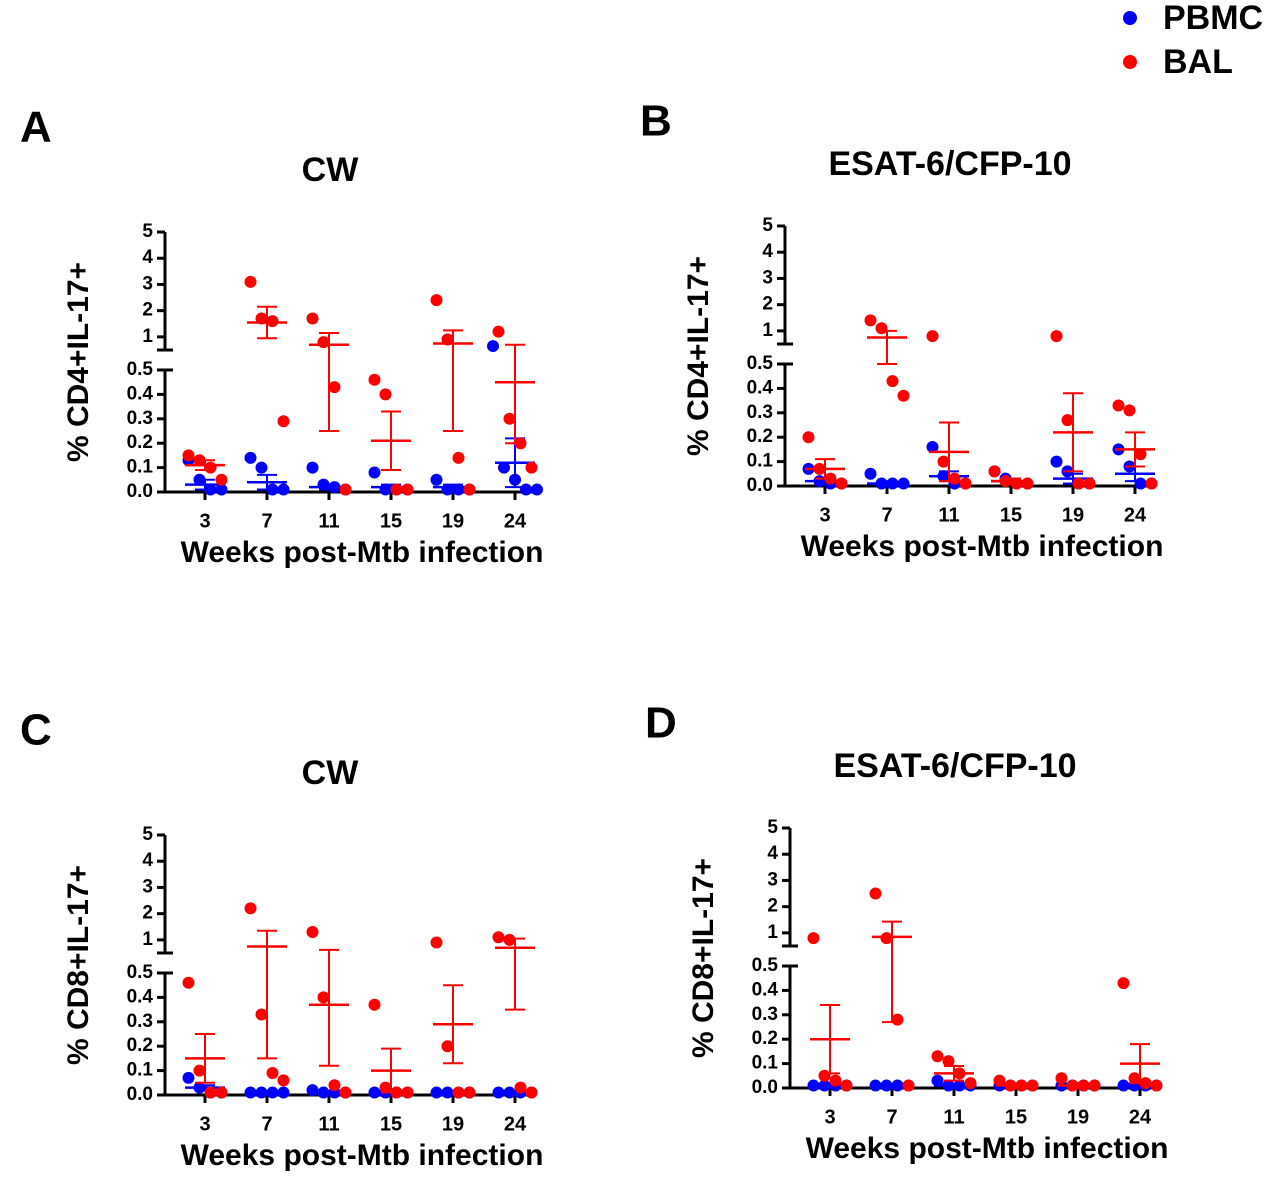 Image resolution: width=1280 pixels, height=1178 pixels. I want to click on chart-title: CW, so click(331, 170).